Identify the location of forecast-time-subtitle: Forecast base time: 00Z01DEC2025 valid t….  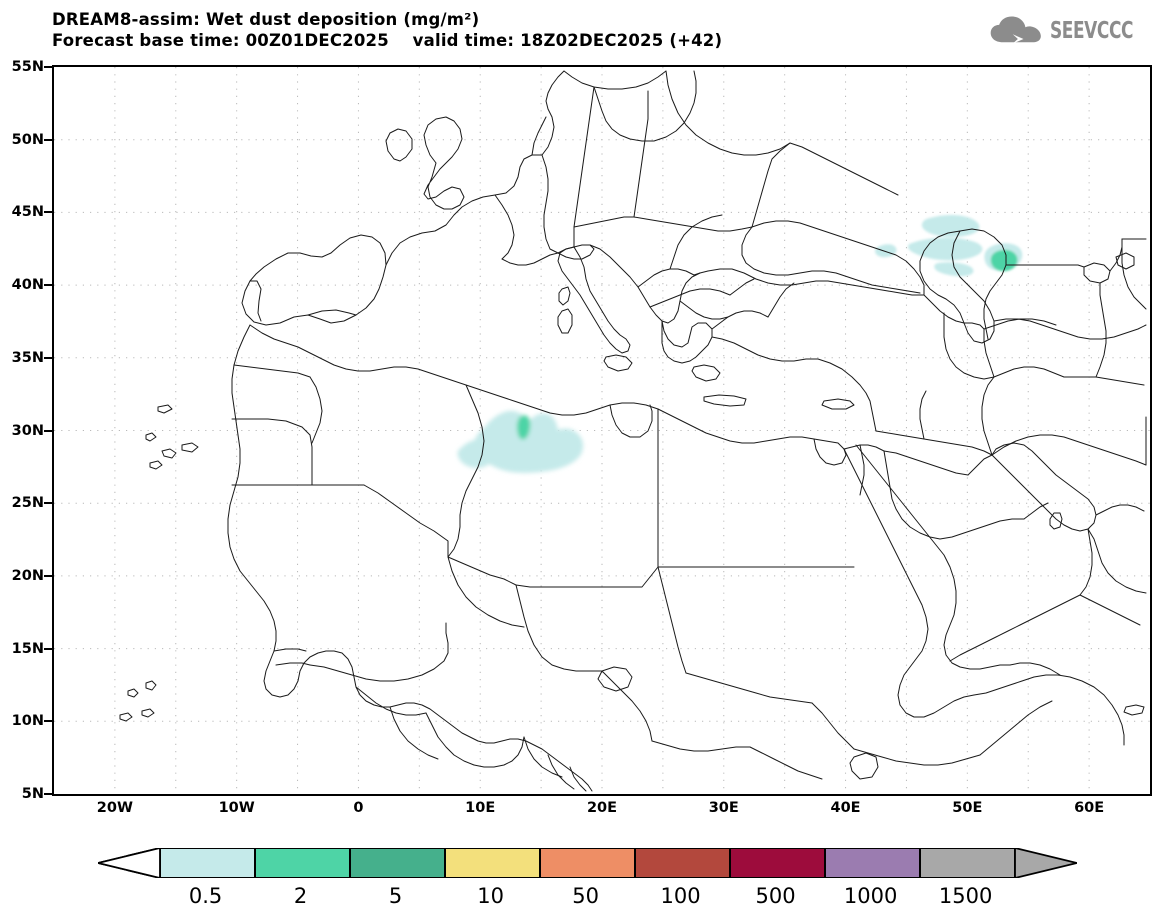
(387, 40).